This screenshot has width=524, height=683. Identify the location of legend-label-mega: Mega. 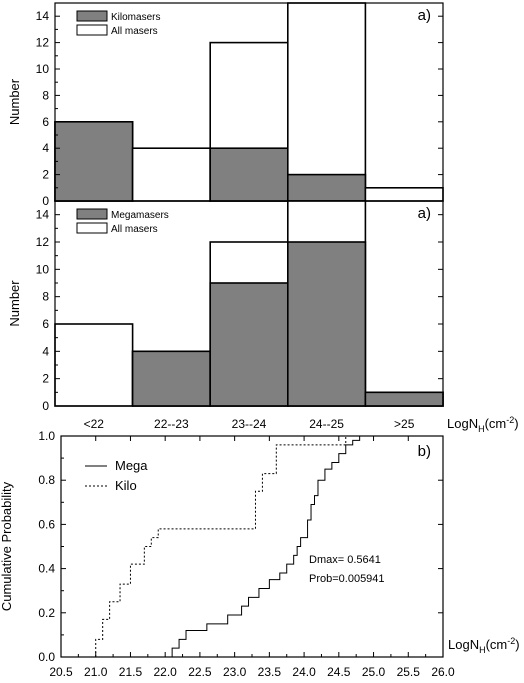
(131, 465).